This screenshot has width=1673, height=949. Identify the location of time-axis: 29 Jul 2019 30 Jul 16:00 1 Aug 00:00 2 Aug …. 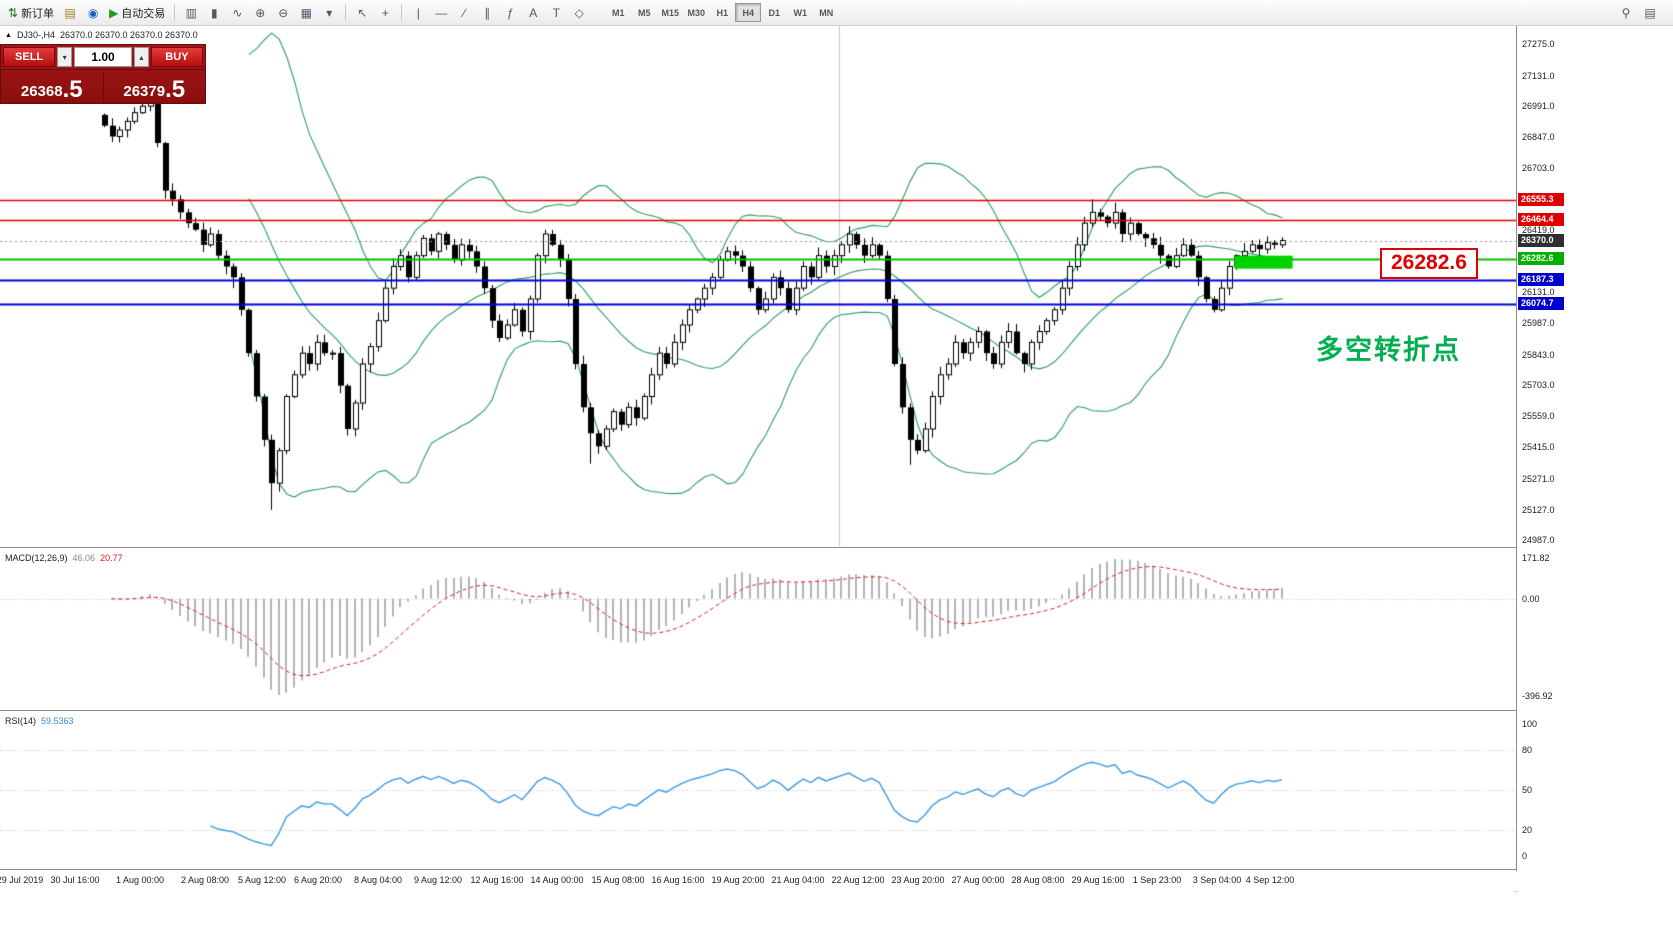
(785, 881).